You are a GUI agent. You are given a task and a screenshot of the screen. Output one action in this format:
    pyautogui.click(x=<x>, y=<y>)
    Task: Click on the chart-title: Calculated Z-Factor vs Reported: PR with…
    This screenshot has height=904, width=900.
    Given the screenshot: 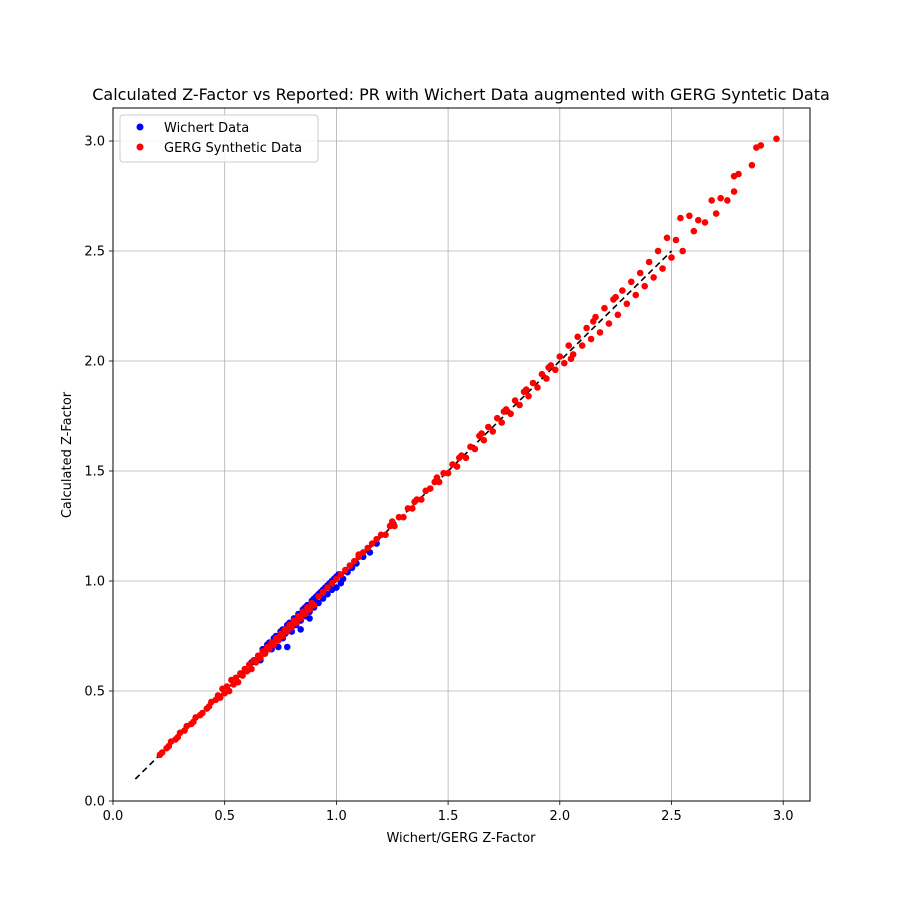 What is the action you would take?
    pyautogui.click(x=461, y=94)
    